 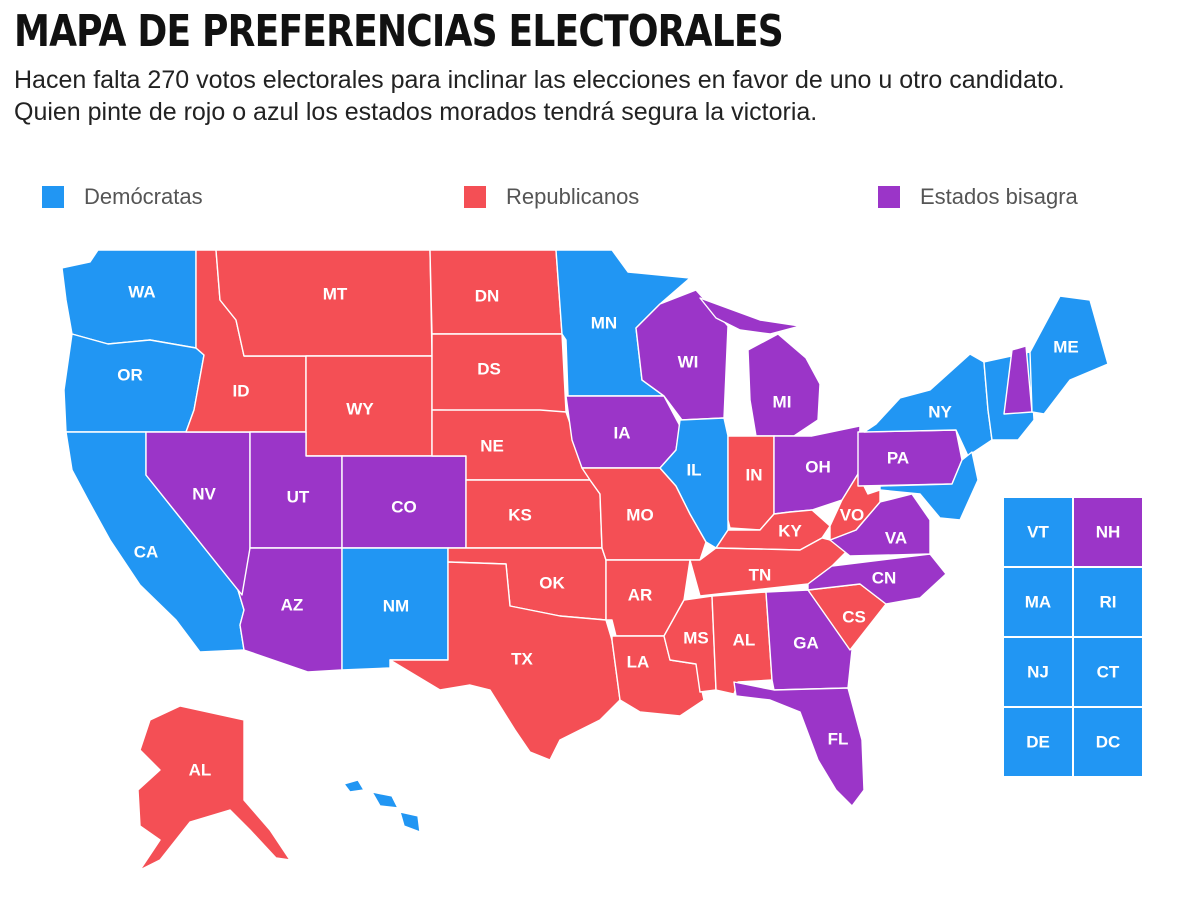 What do you see at coordinates (404, 506) in the screenshot?
I see `state-label-co: CO` at bounding box center [404, 506].